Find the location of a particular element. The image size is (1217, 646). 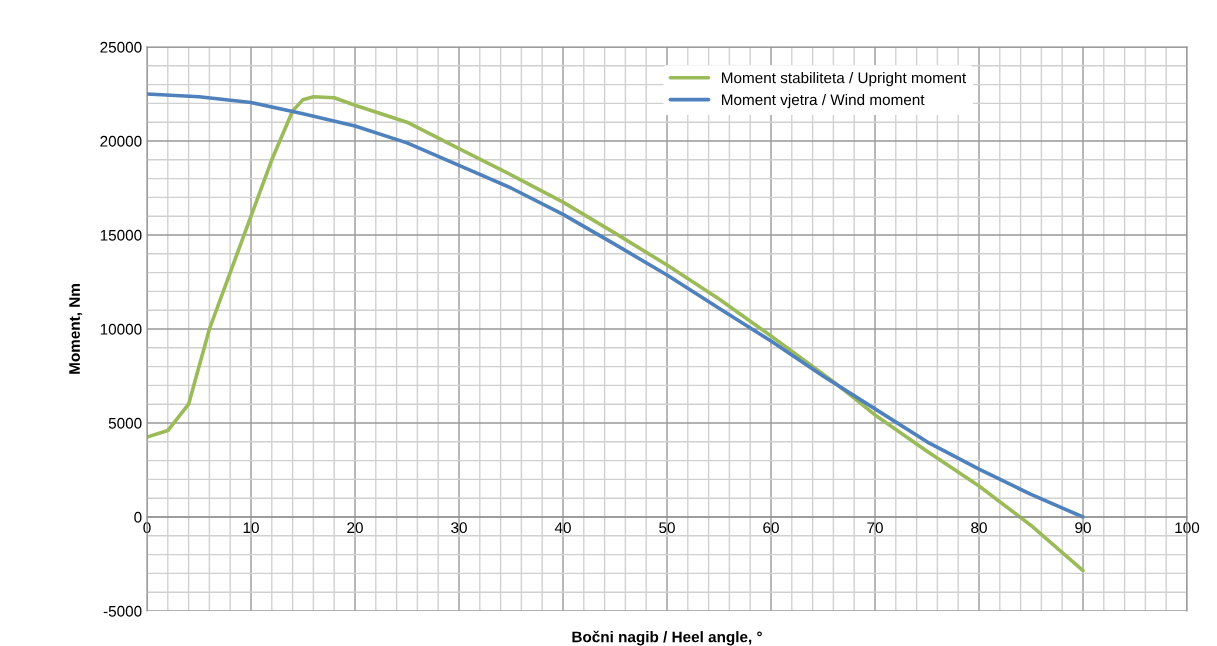

y-tick-label: 20000 is located at coordinates (121, 141).